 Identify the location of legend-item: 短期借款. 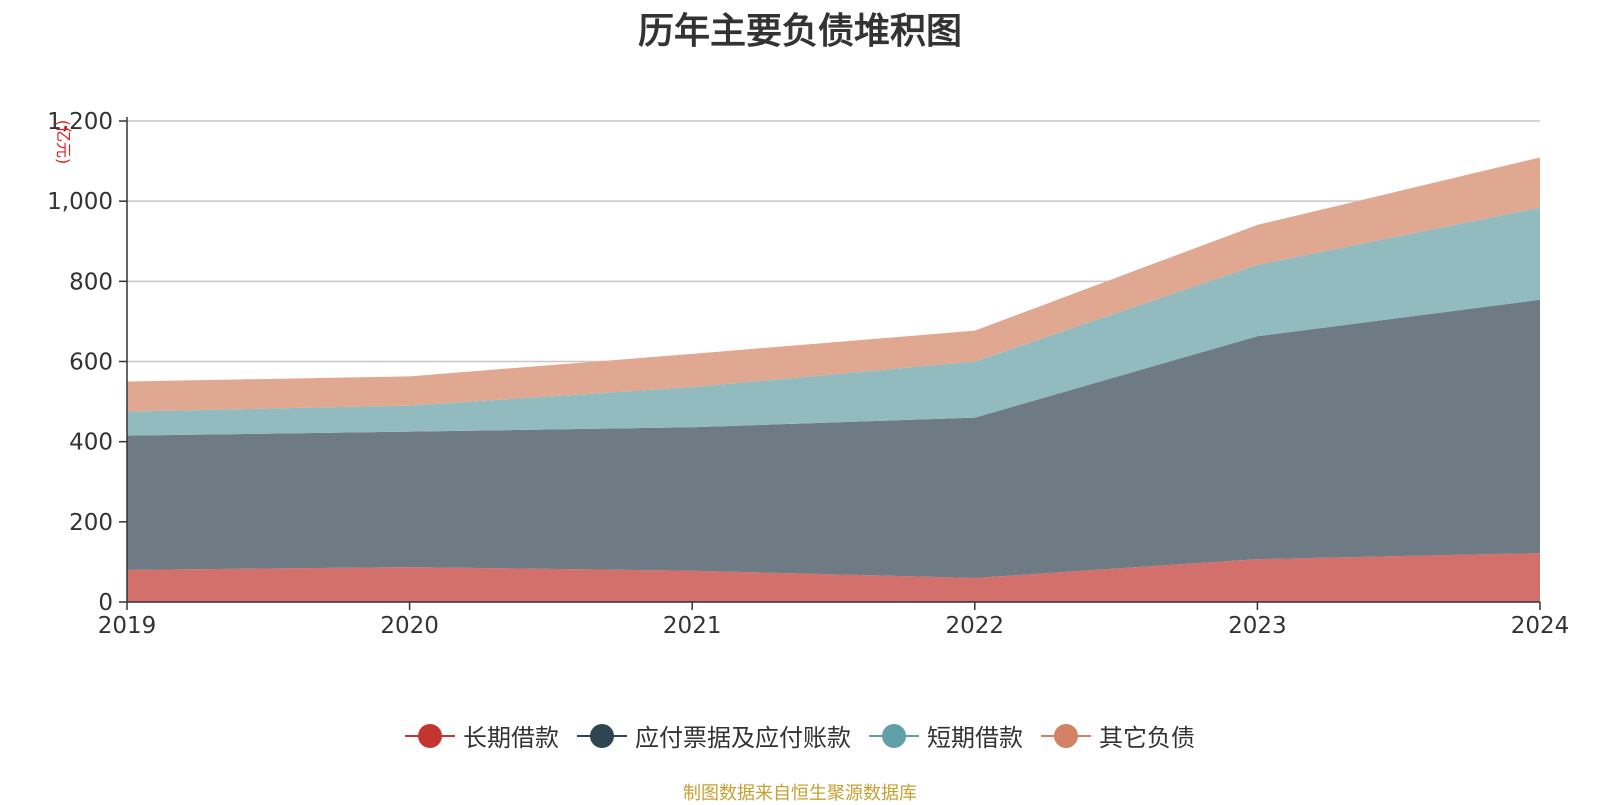
(946, 735).